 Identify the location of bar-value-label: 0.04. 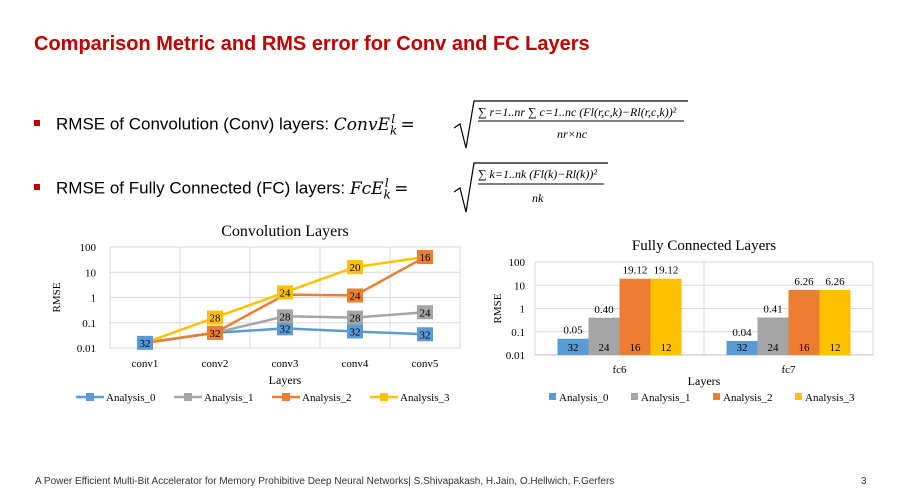
(742, 333).